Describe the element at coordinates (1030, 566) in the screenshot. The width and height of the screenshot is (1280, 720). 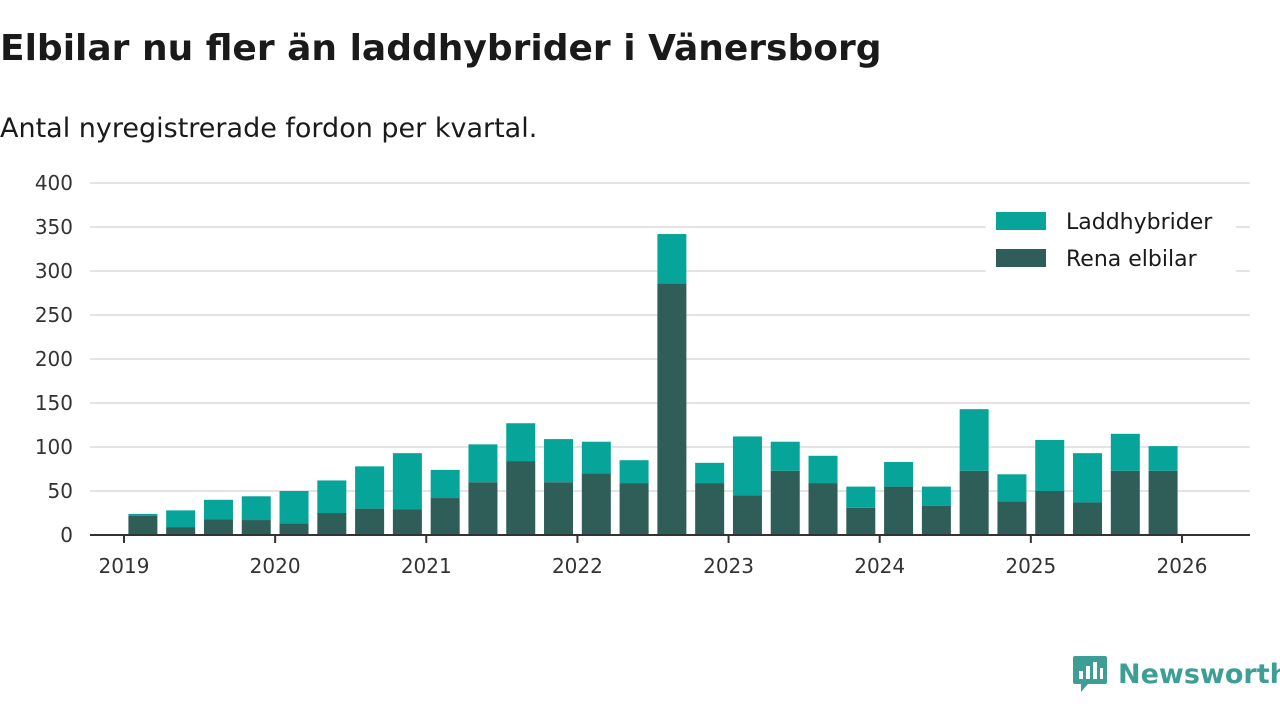
I see `x-tick-label: 2025` at that location.